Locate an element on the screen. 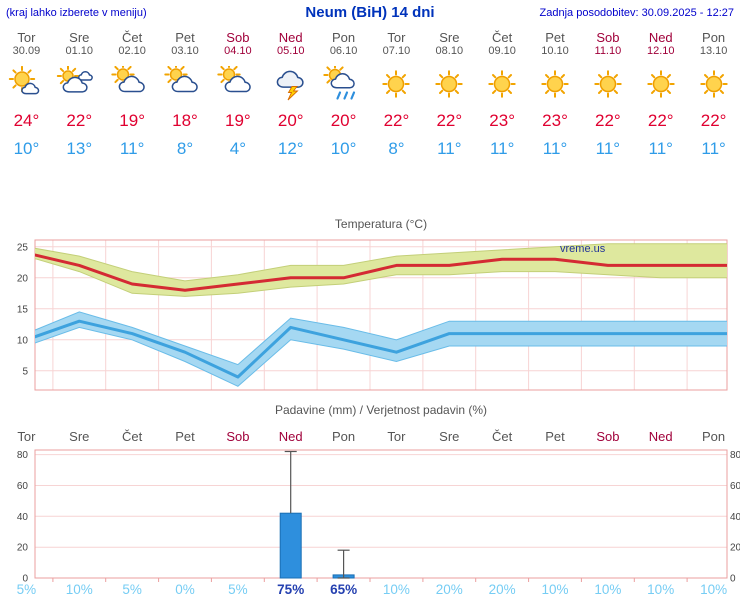  precip-day-label: Pet is located at coordinates (185, 436).